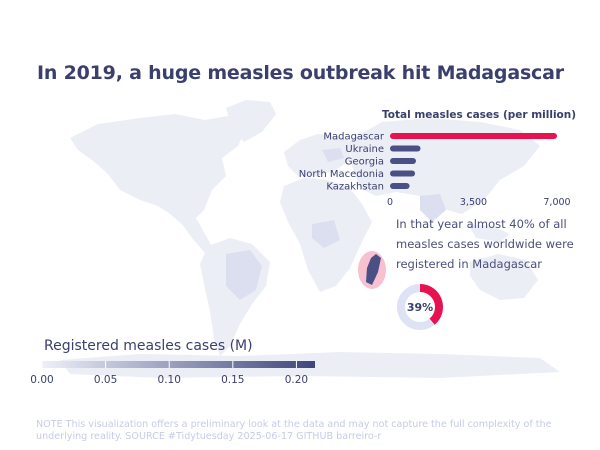  What do you see at coordinates (473, 202) in the screenshot?
I see `x-tick-label: 3,500` at bounding box center [473, 202].